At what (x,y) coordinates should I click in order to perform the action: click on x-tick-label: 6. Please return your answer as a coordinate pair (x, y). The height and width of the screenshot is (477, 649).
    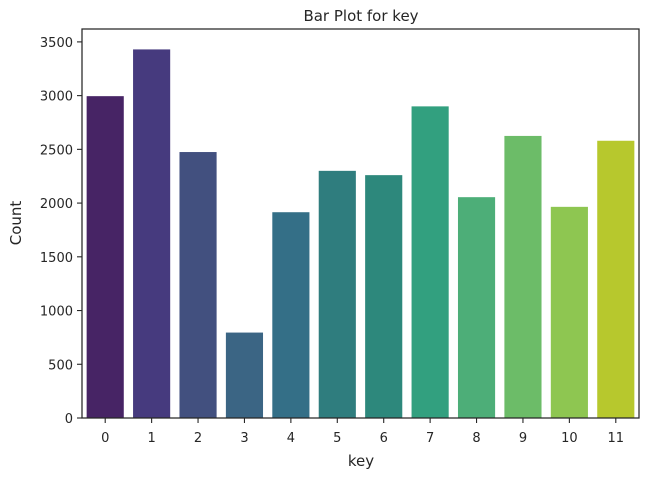
    Looking at the image, I should click on (384, 438).